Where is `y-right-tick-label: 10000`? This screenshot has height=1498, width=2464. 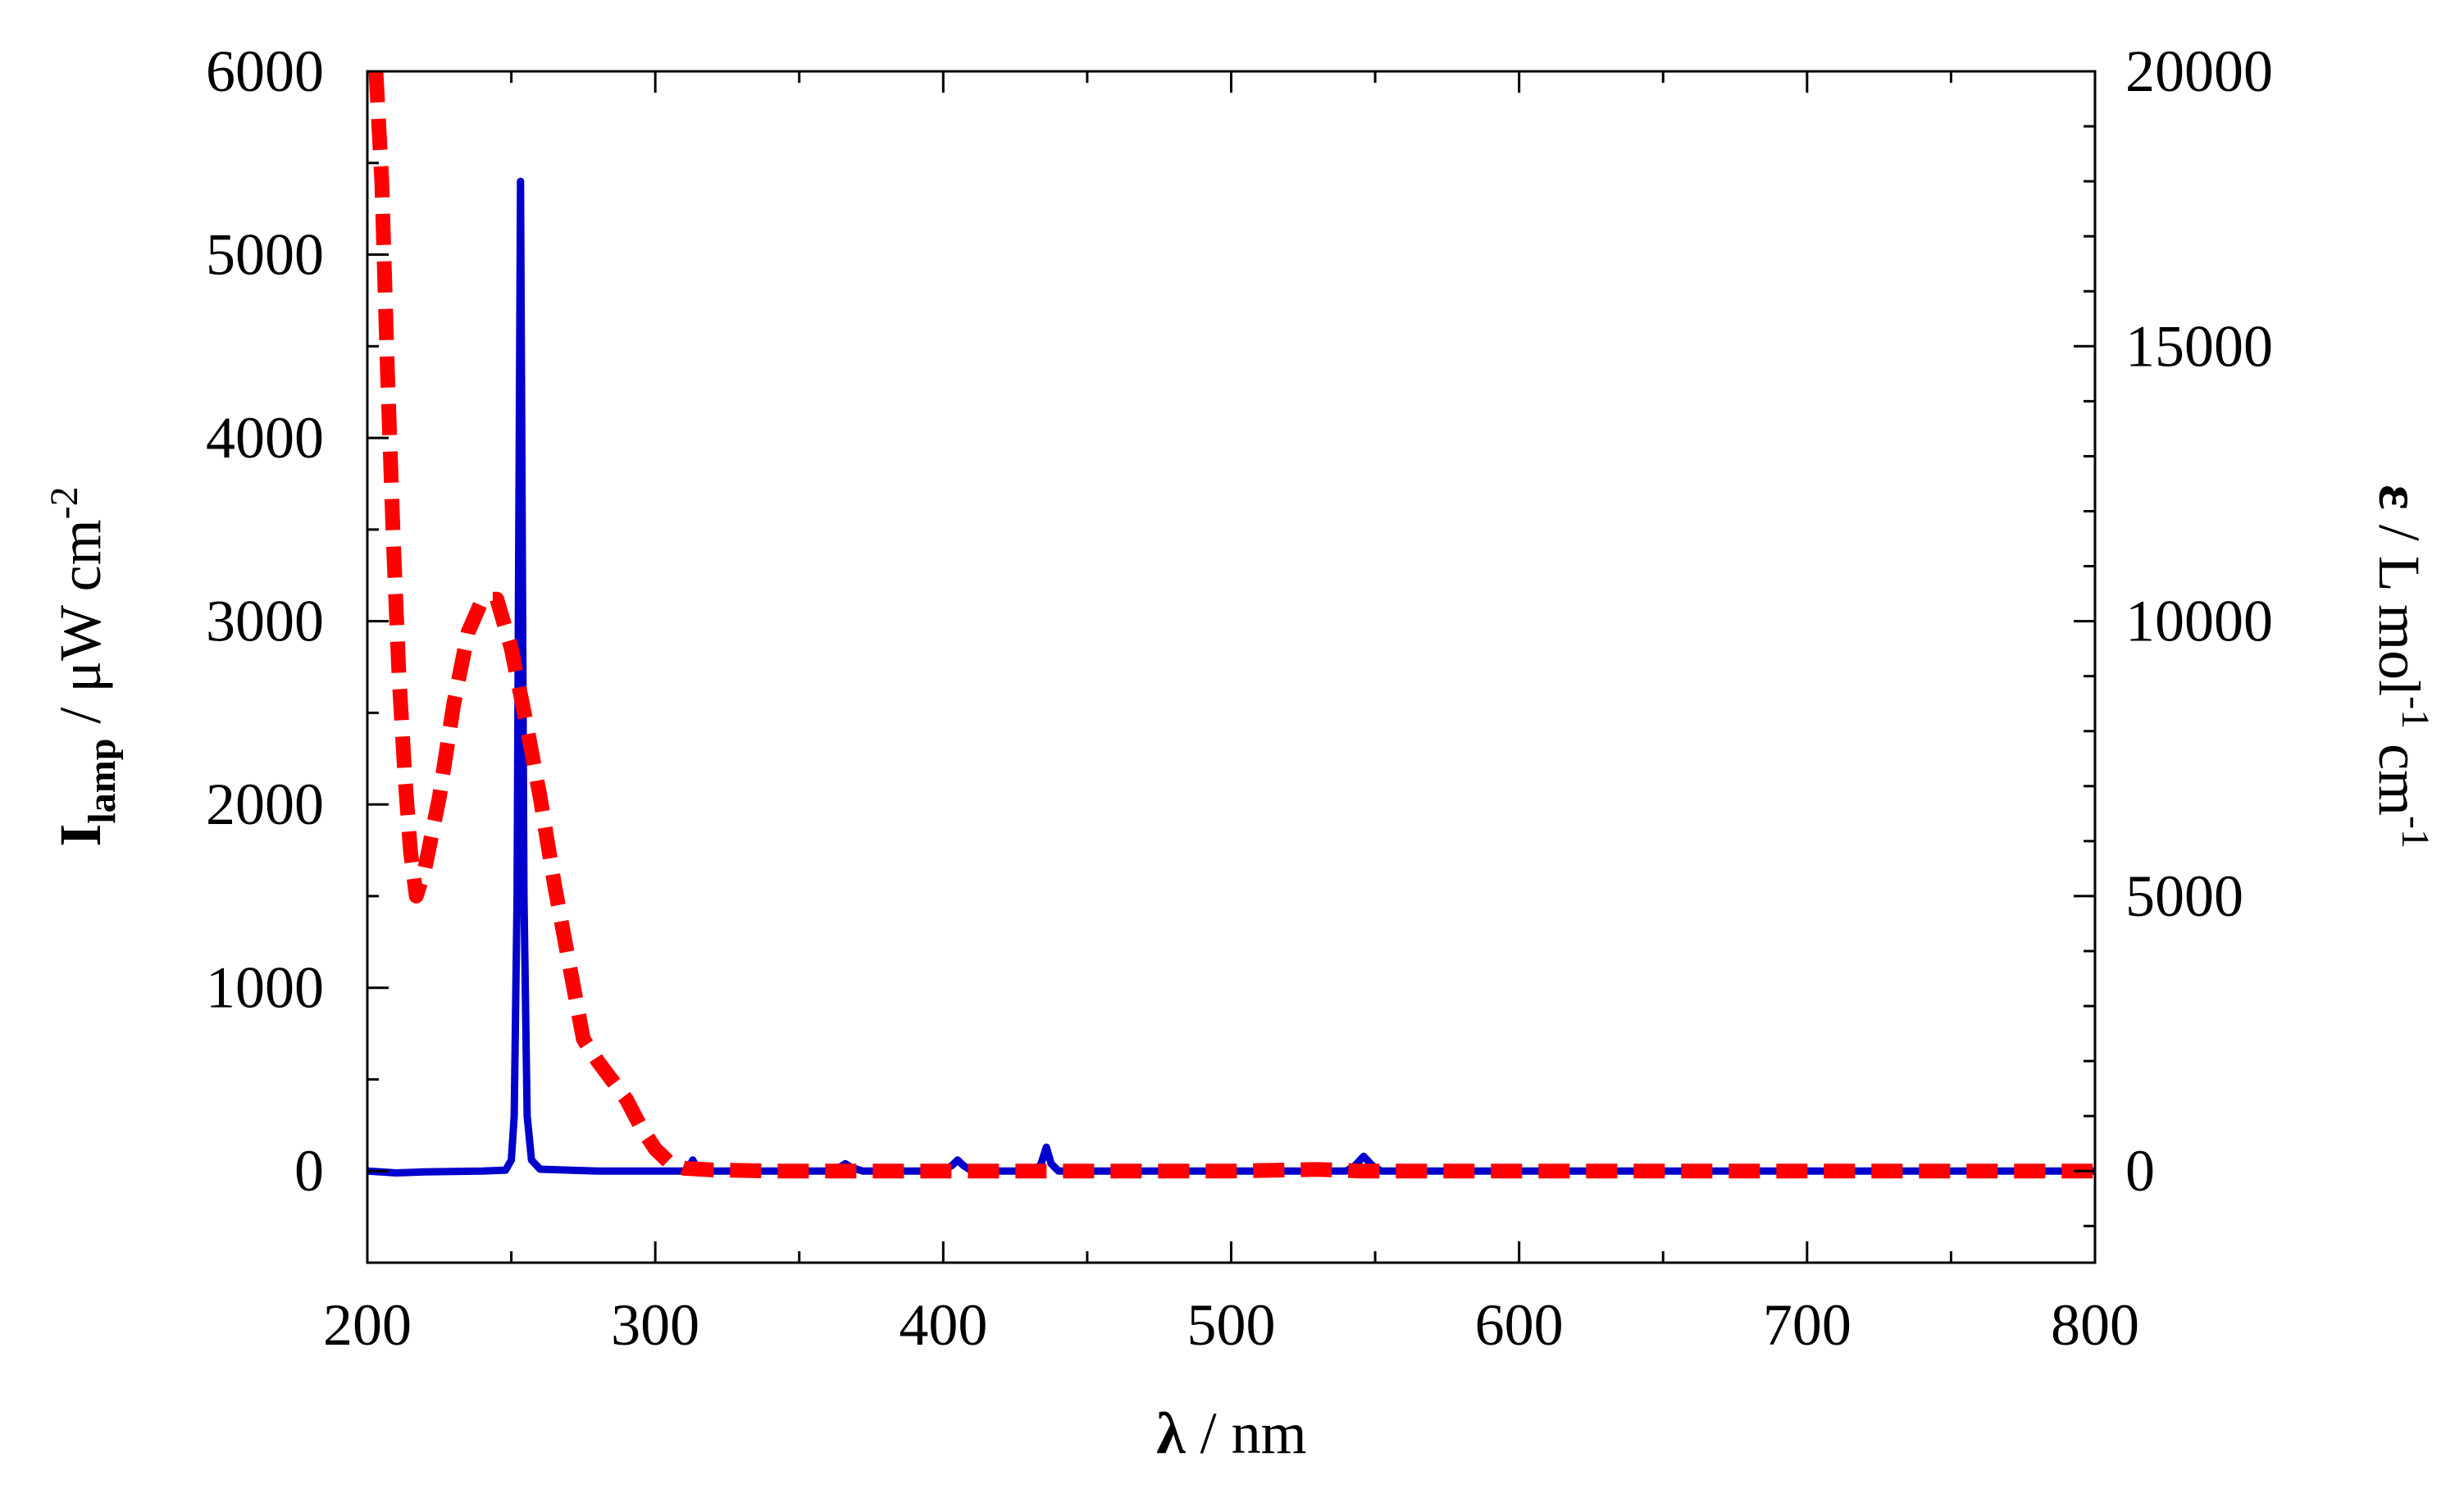
y-right-tick-label: 10000 is located at coordinates (2199, 621).